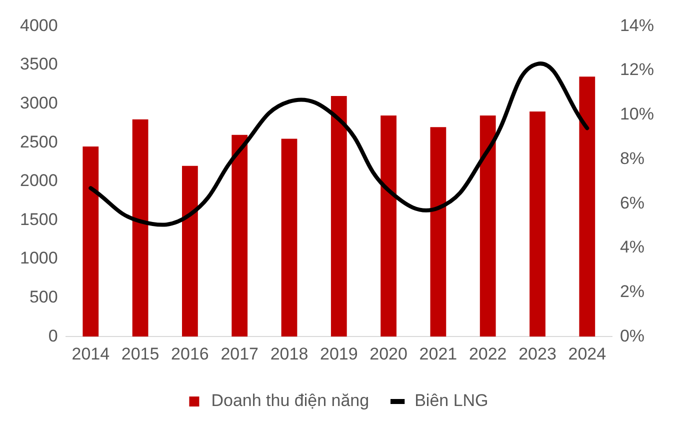  I want to click on y2-tick-label: 10%, so click(637, 114).